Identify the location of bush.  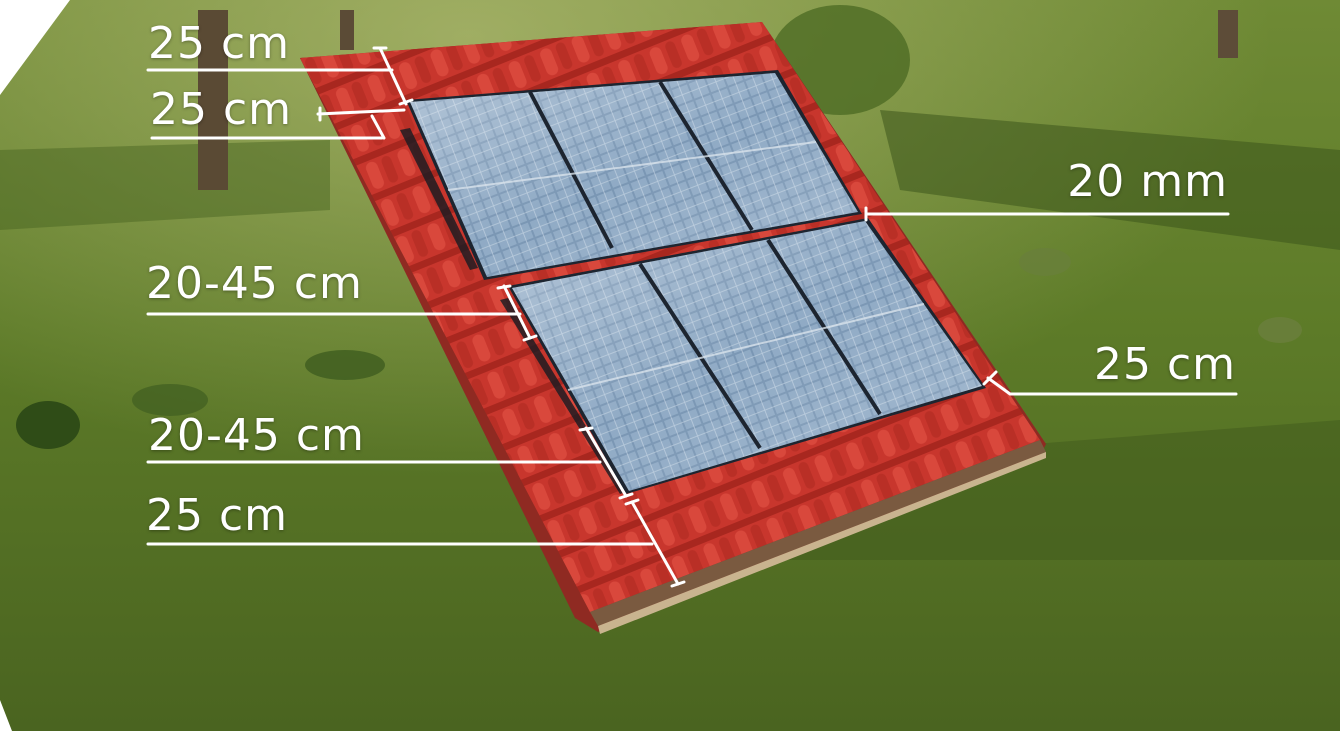
(48, 425).